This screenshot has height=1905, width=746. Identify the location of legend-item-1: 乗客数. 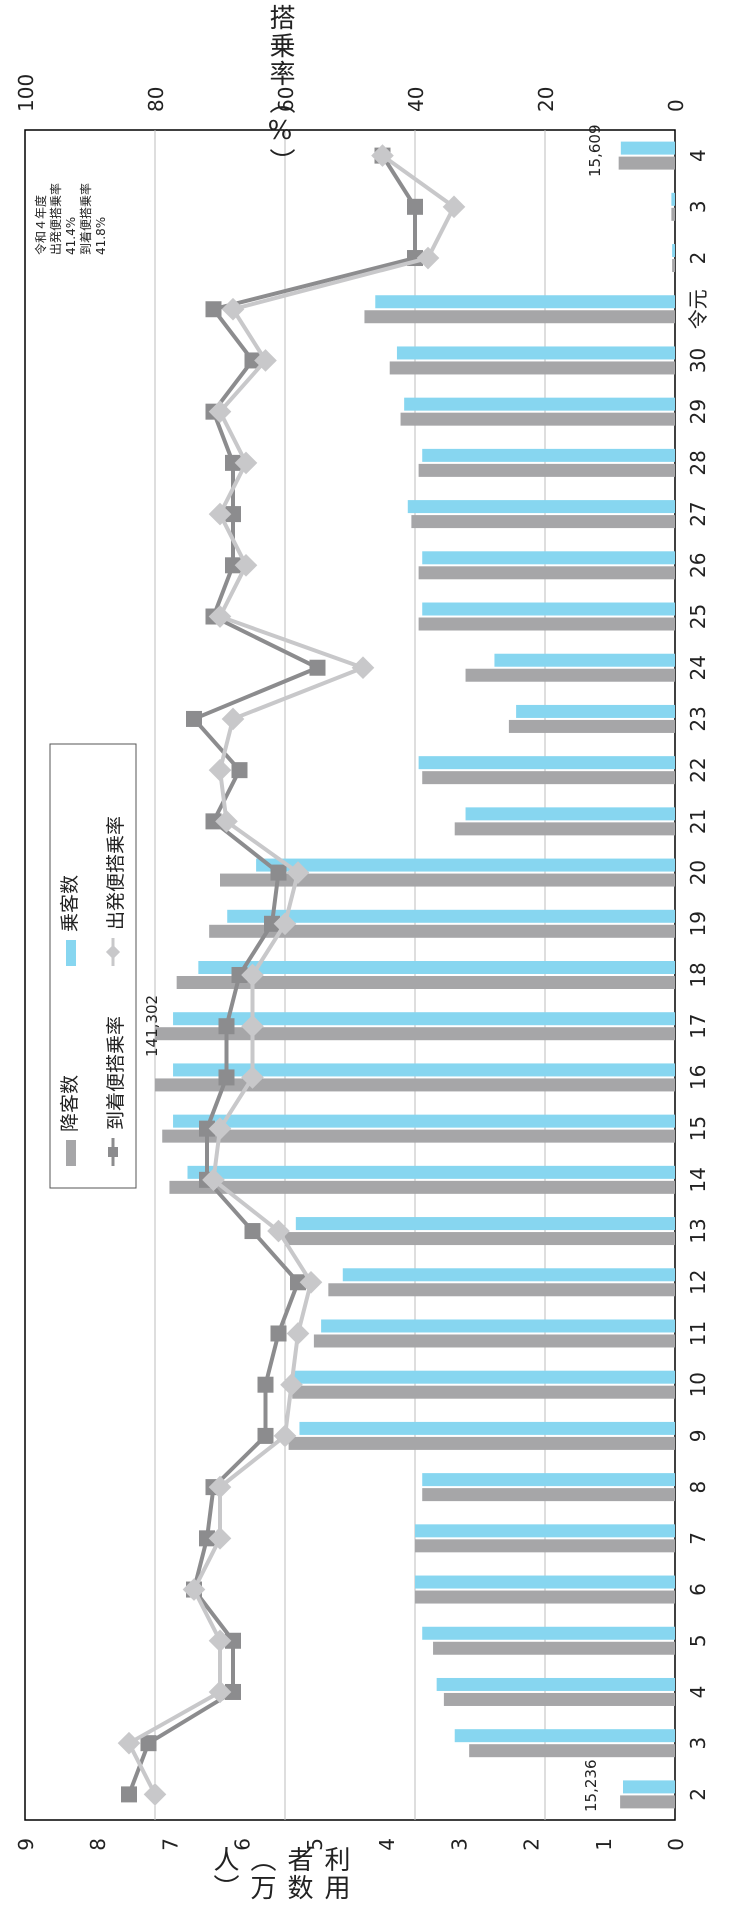
(70, 920).